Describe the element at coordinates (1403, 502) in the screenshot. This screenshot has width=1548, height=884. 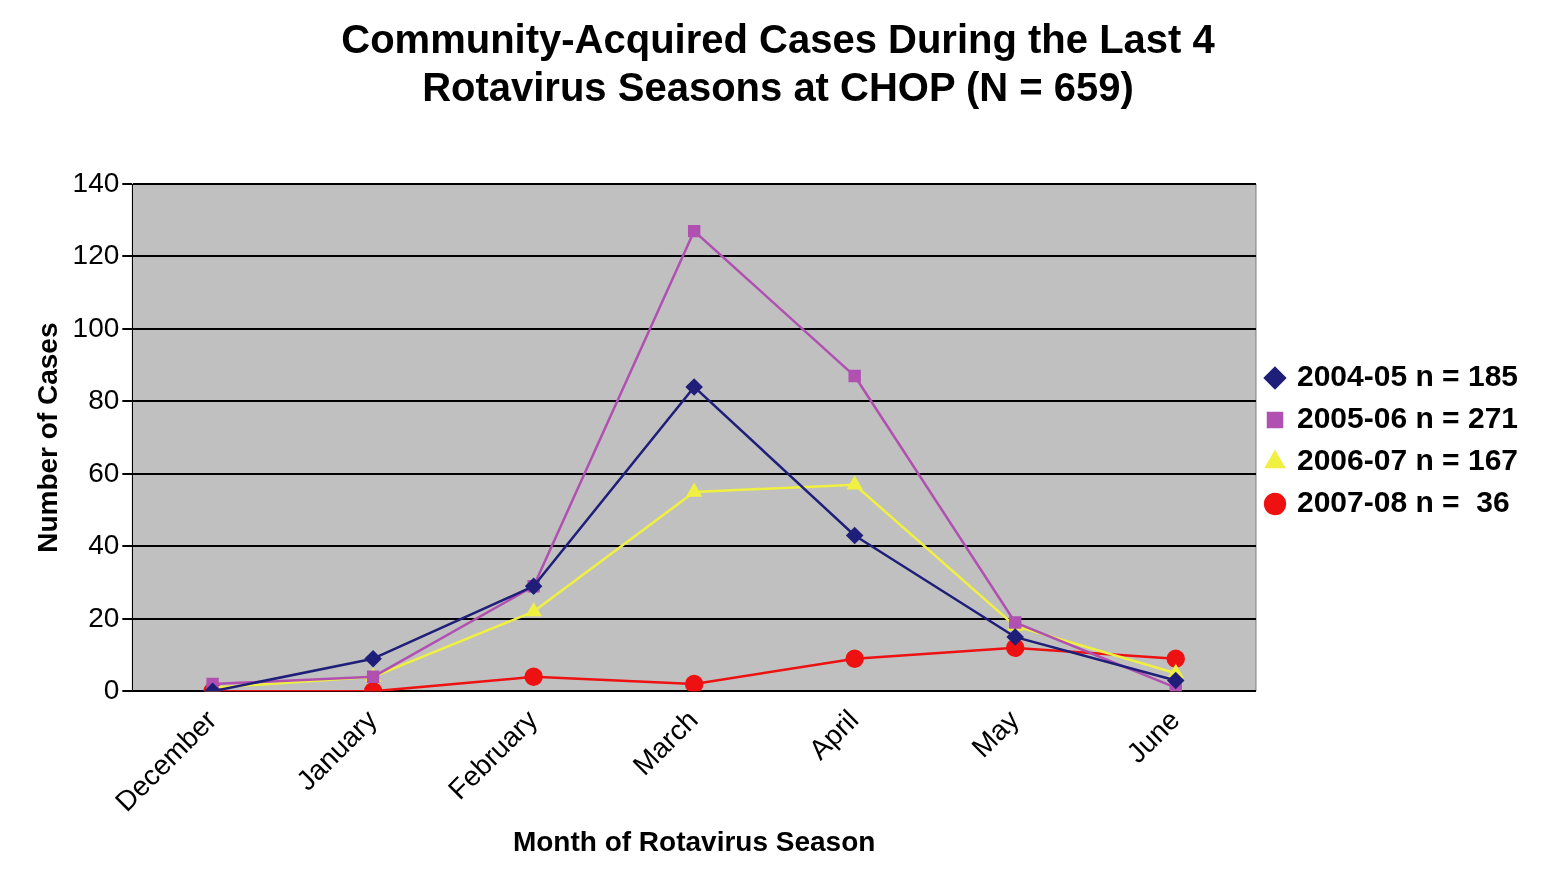
I see `legend-label: 2007-08 n = 36` at that location.